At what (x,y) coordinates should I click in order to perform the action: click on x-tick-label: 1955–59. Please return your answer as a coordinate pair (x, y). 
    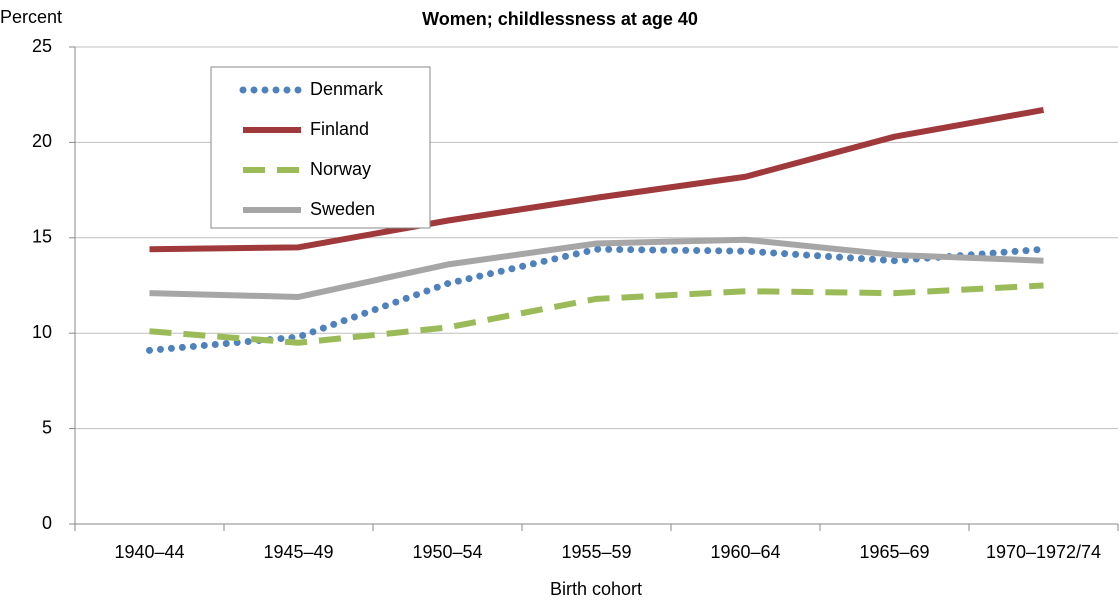
    Looking at the image, I should click on (596, 552).